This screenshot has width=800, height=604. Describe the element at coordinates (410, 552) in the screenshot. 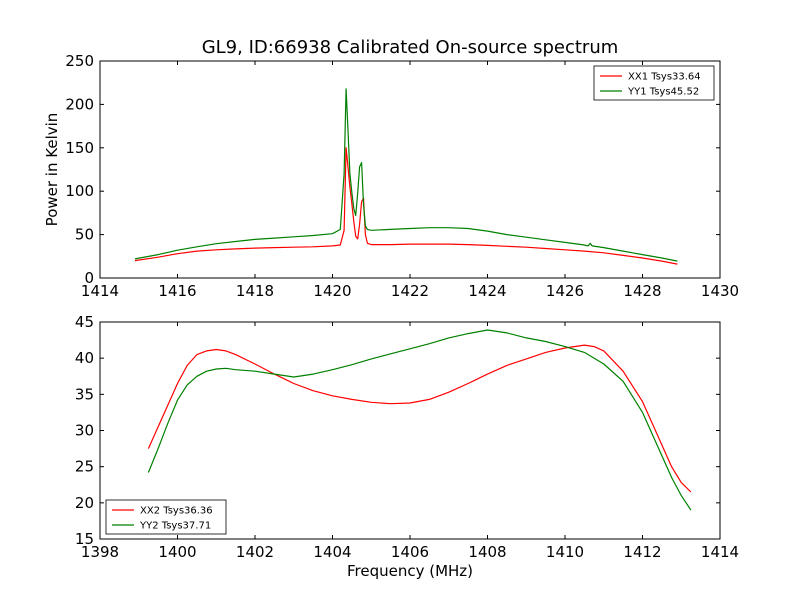

I see `x-tick-label: 1406` at that location.